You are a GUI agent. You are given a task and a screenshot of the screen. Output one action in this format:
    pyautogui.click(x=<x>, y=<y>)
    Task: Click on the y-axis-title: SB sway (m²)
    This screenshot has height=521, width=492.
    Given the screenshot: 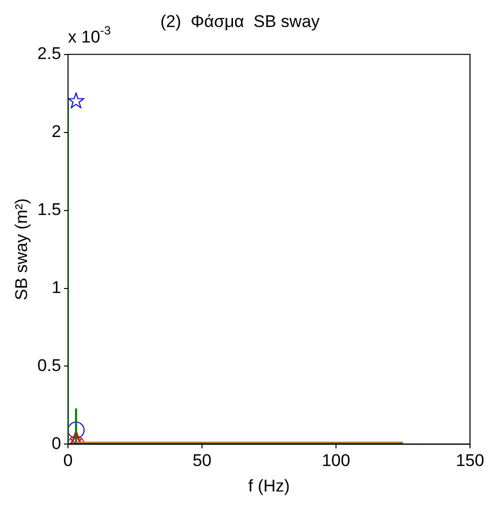 What is the action you would take?
    pyautogui.click(x=21, y=249)
    